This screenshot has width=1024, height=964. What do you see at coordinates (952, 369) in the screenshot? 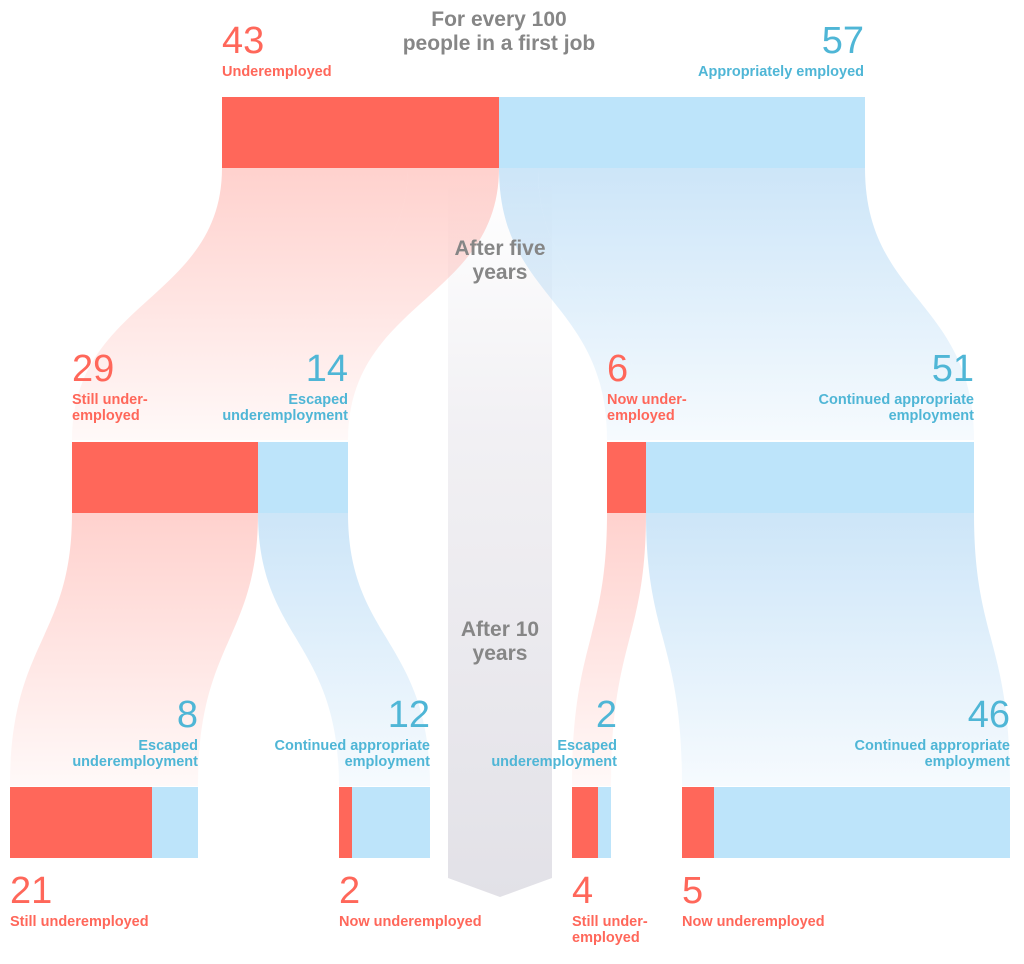
I see `value-number: 51` at bounding box center [952, 369].